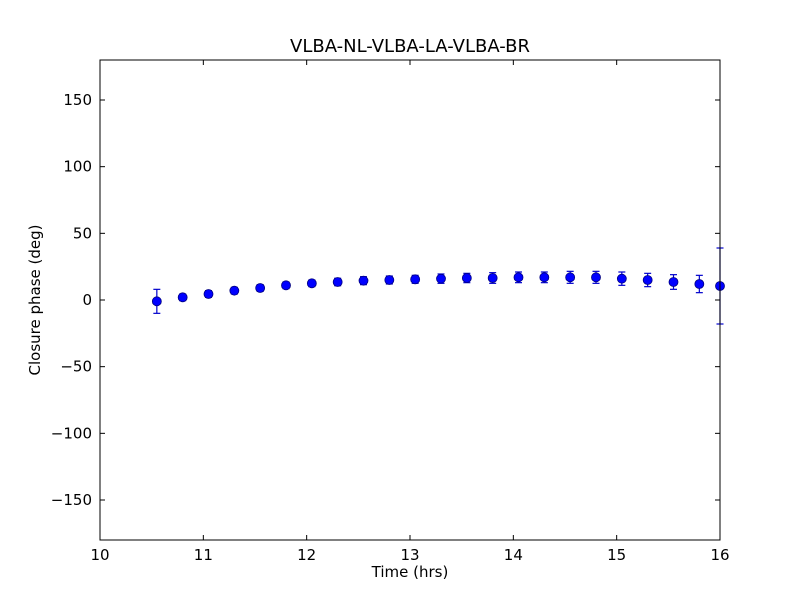 The width and height of the screenshot is (800, 600). Describe the element at coordinates (87, 300) in the screenshot. I see `y-tick-label: 0` at that location.